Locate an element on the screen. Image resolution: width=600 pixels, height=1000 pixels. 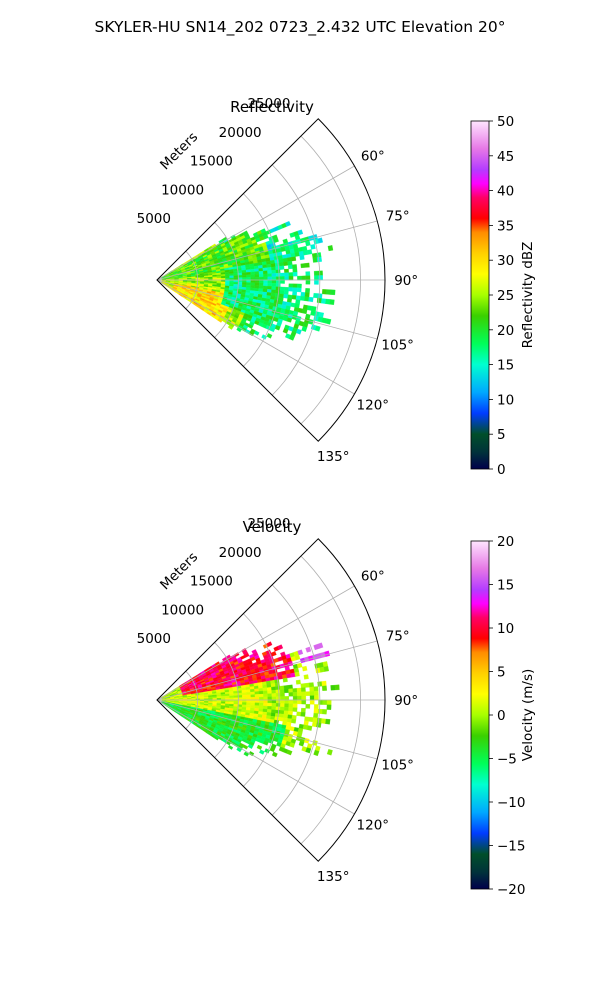
colorbar-tick-label: 15 is located at coordinates (505, 366).